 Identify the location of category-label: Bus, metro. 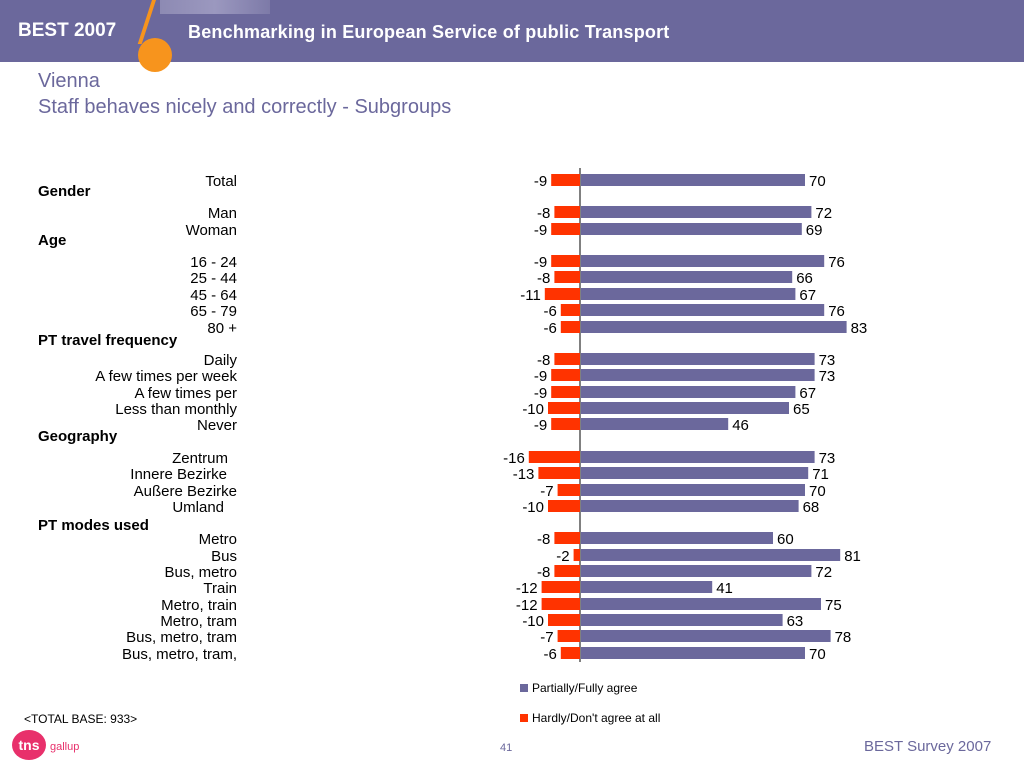
(200, 572).